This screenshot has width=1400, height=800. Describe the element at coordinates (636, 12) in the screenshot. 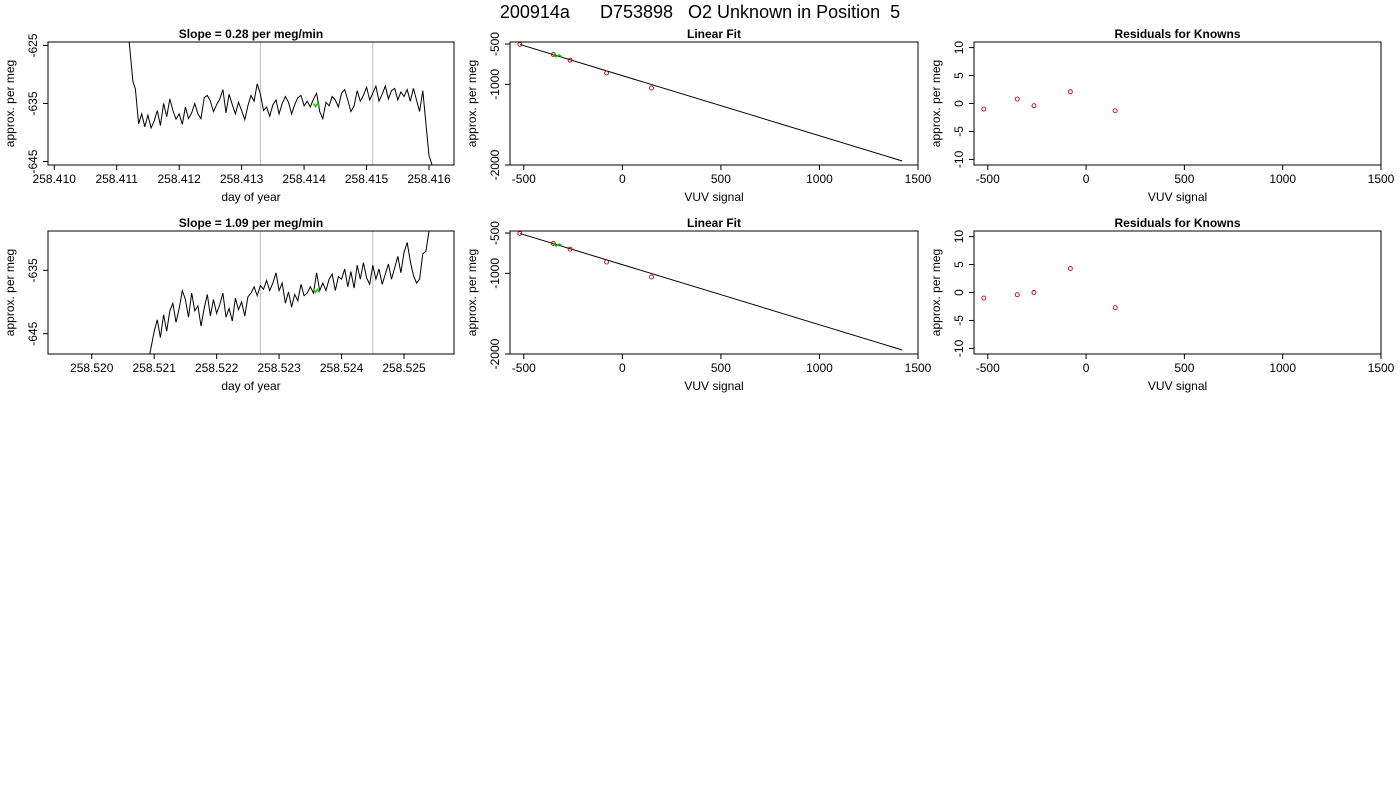

I see `title-sample: D753898` at that location.